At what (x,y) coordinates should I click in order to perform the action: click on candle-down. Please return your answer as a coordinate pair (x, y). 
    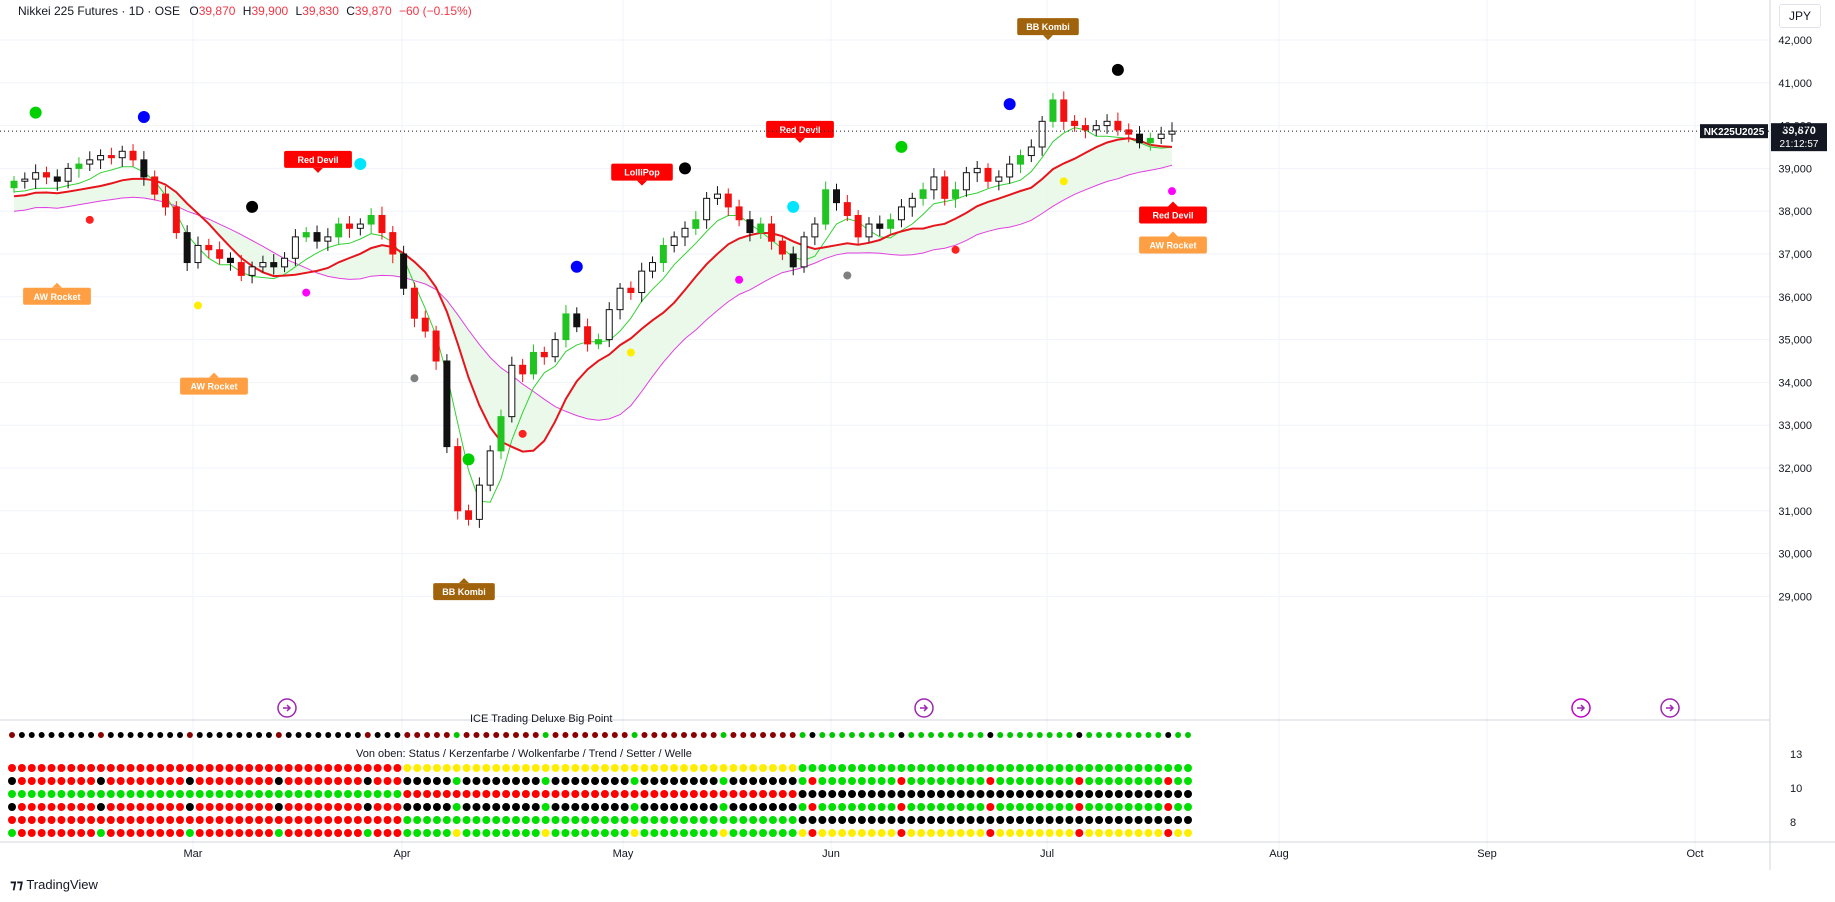
    Looking at the image, I should click on (782, 247).